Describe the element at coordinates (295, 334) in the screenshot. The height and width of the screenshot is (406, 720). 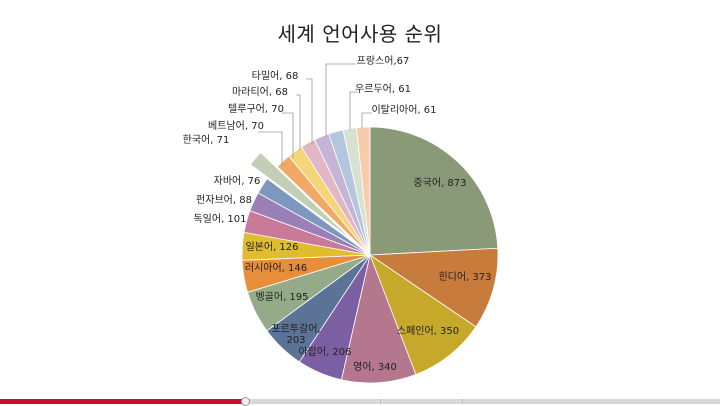
I see `data-label: 포르투갈어, 203` at that location.